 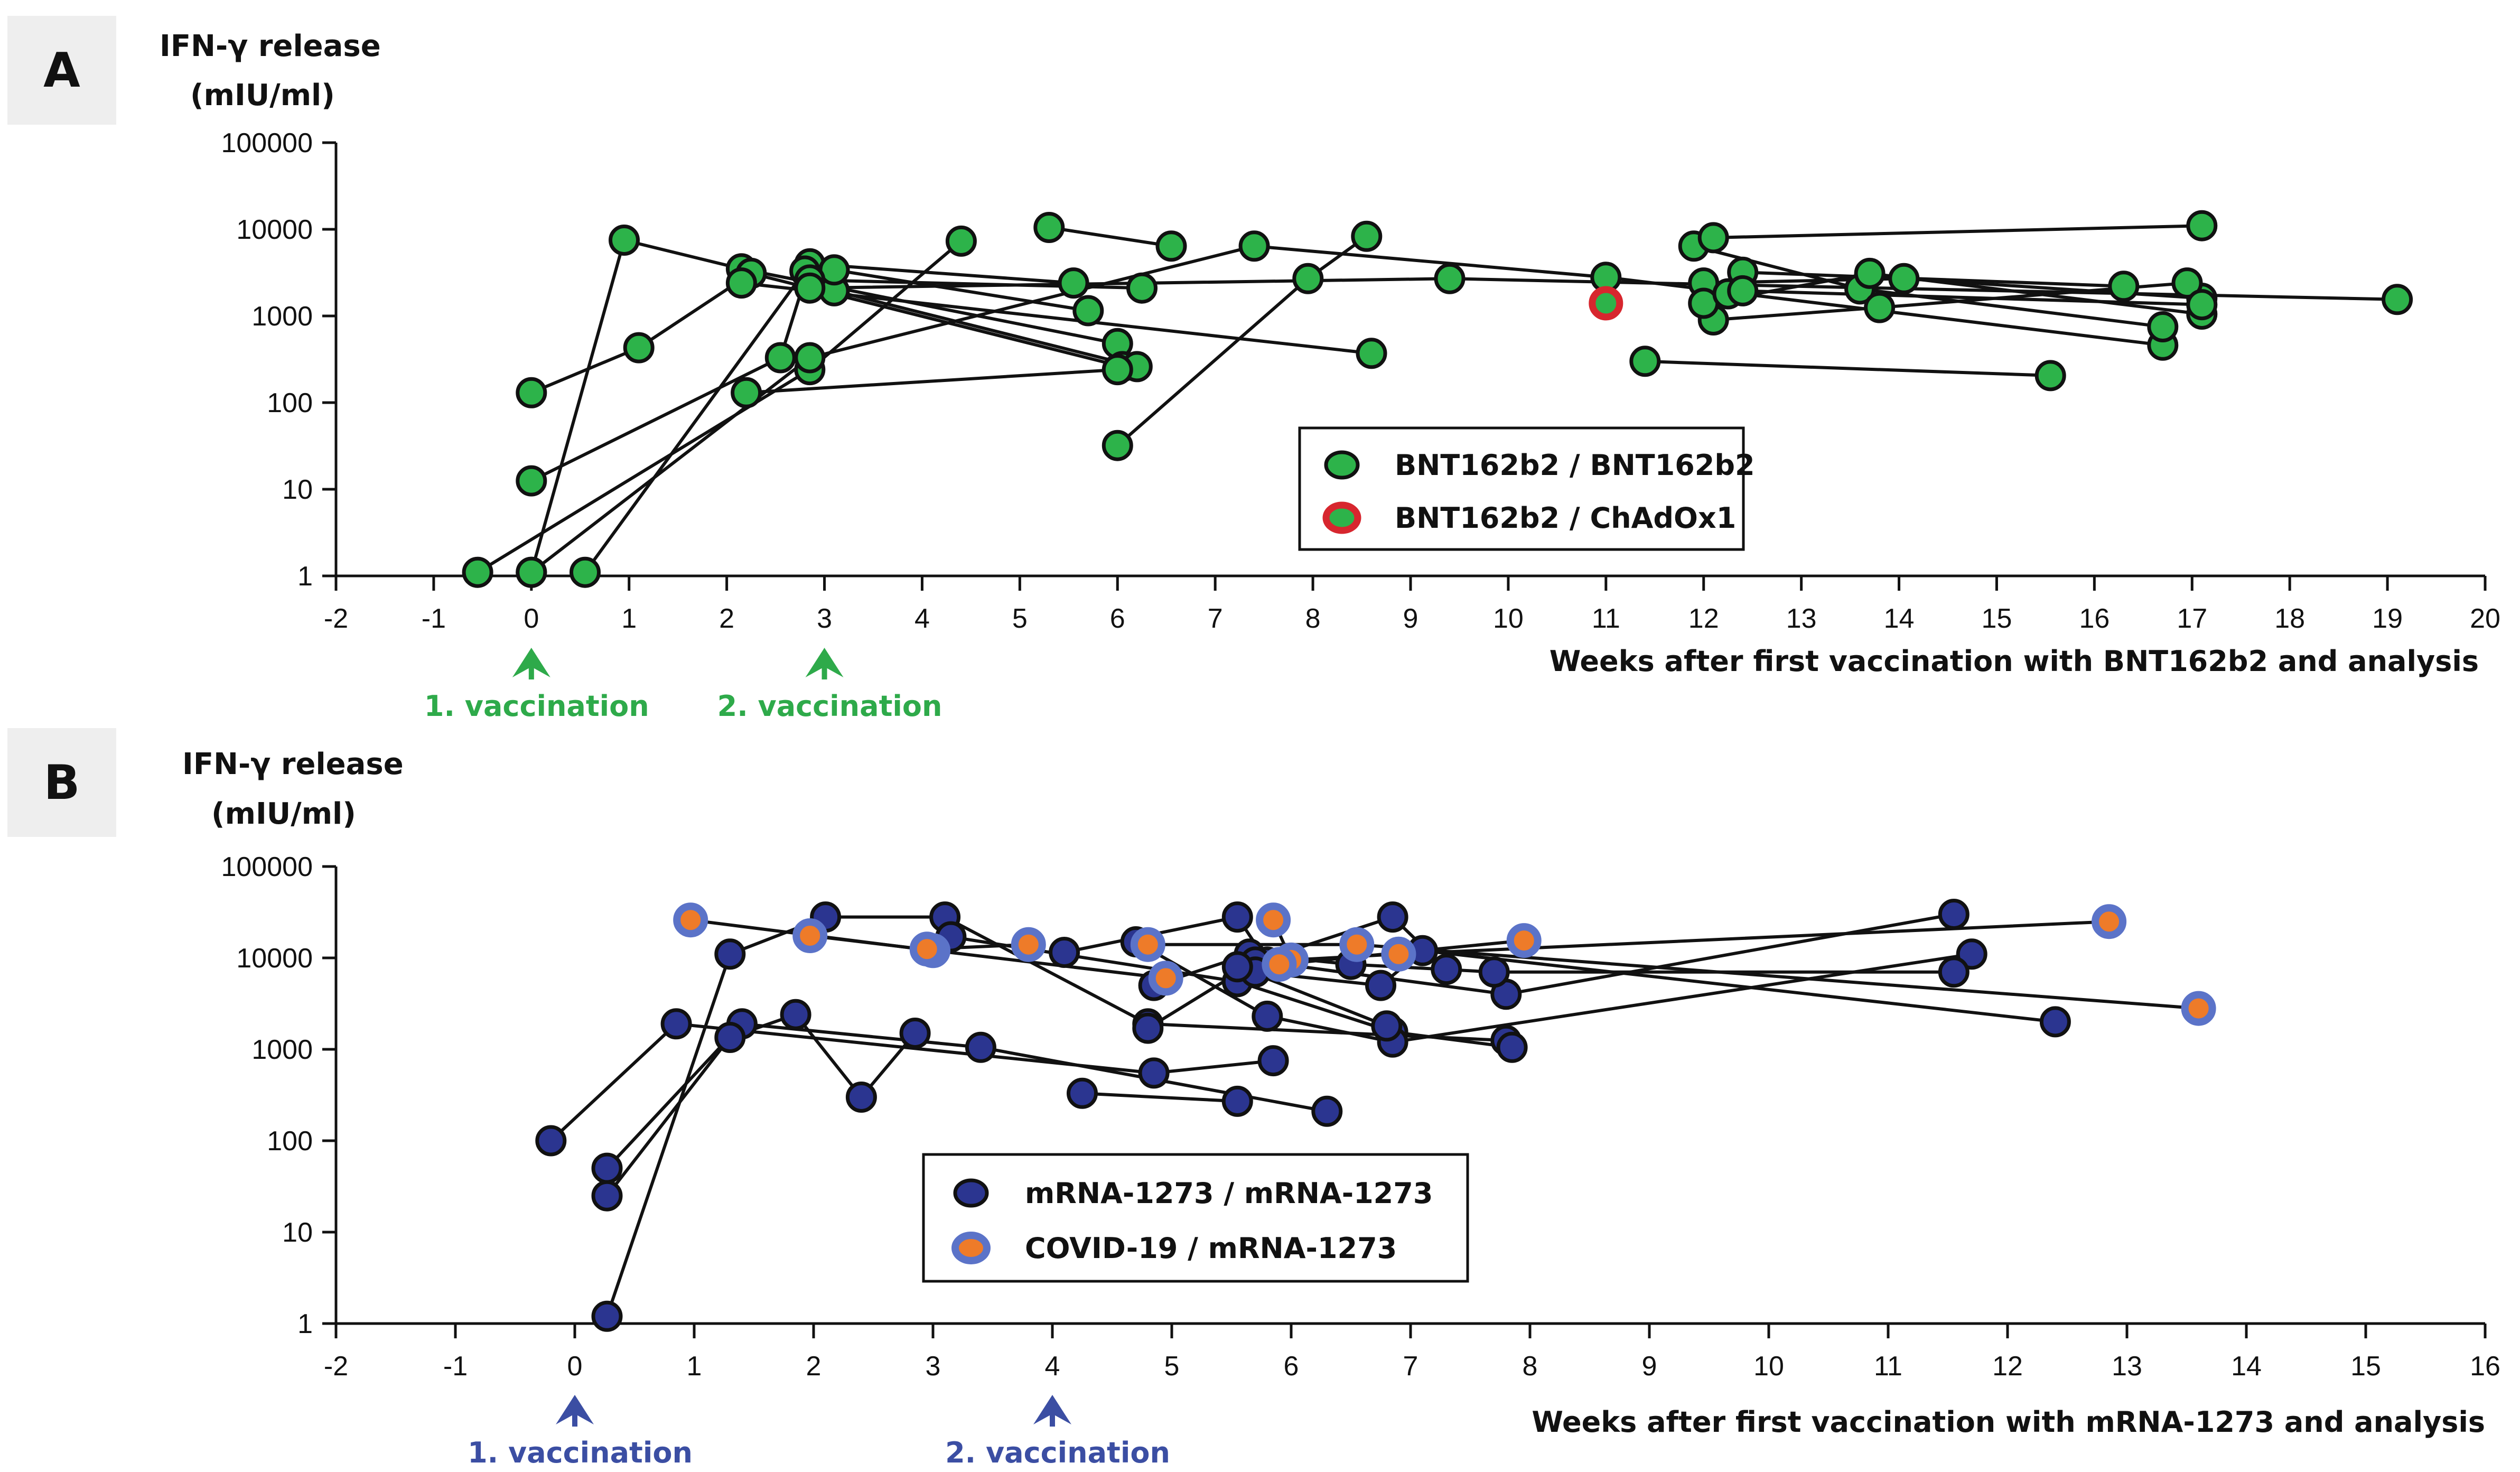 I want to click on panel-a-ytick-label: 1, so click(x=305, y=576).